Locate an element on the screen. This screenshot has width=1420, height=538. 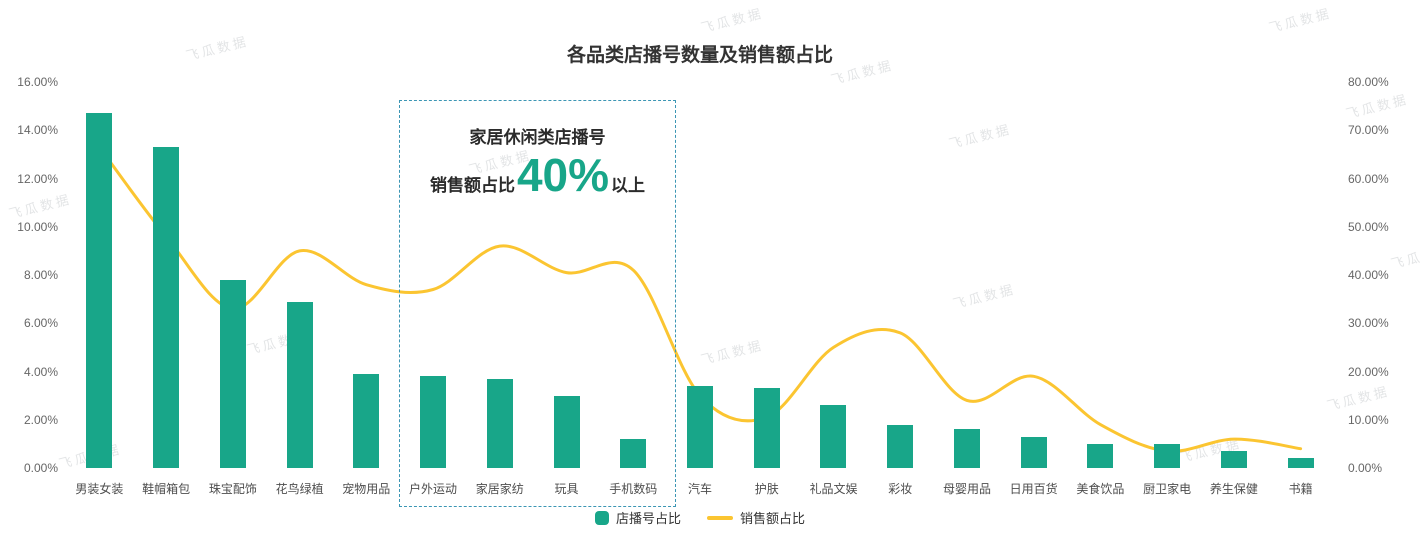
x-axis-category-label: 宠物用品 is located at coordinates (366, 489).